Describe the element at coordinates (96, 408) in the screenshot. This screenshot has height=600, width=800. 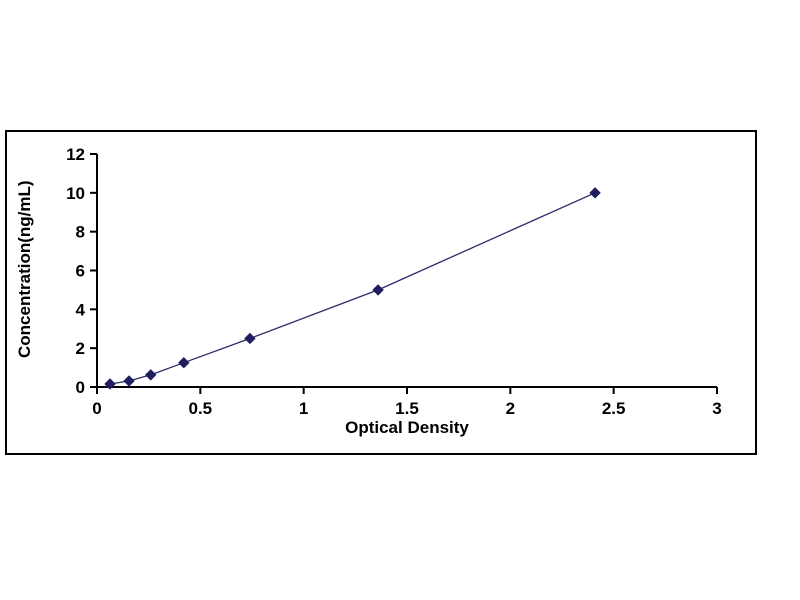
I see `x-tick-label: 0` at that location.